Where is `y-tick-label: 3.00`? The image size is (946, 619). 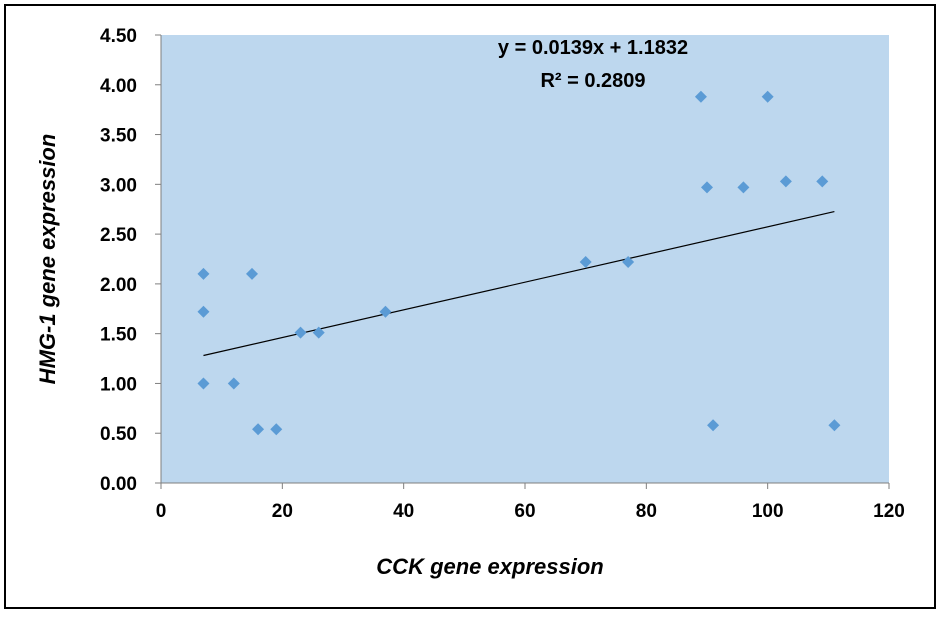 y-tick-label: 3.00 is located at coordinates (118, 185).